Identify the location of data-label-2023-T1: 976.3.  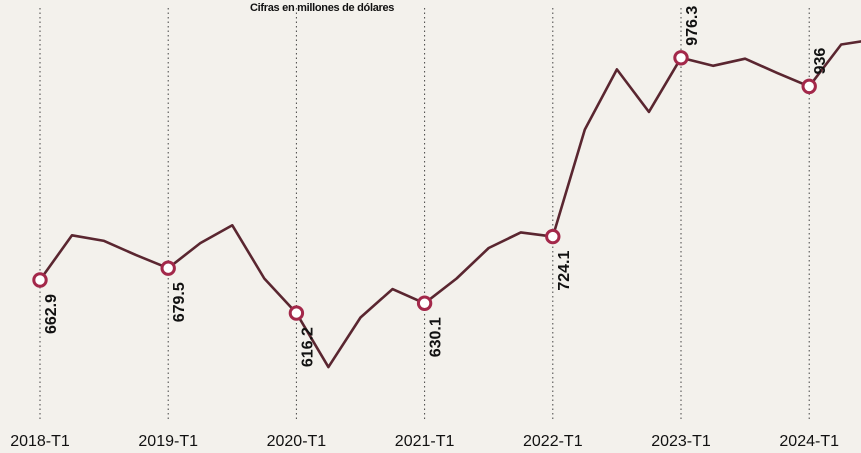
(692, 26).